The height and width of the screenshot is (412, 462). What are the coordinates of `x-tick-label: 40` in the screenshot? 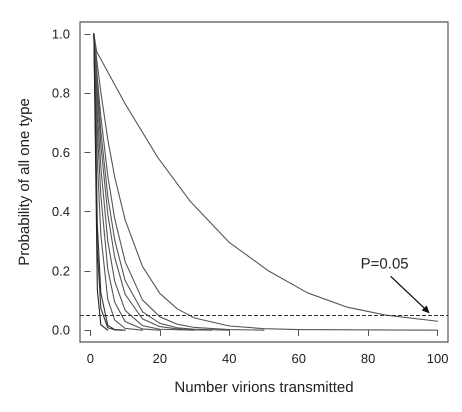 It's located at (229, 358).